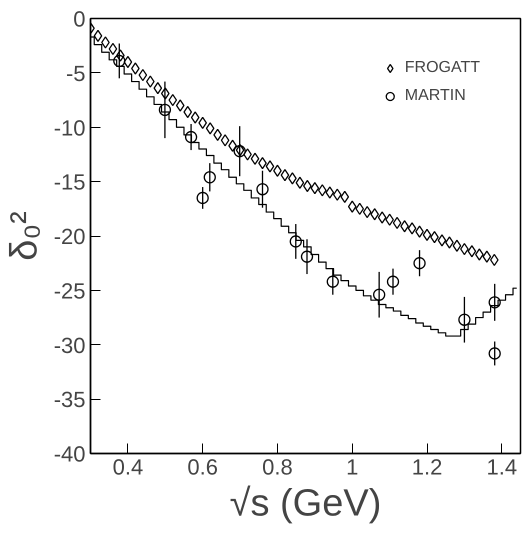 The height and width of the screenshot is (538, 530). I want to click on y-tick-label: -35, so click(70, 399).